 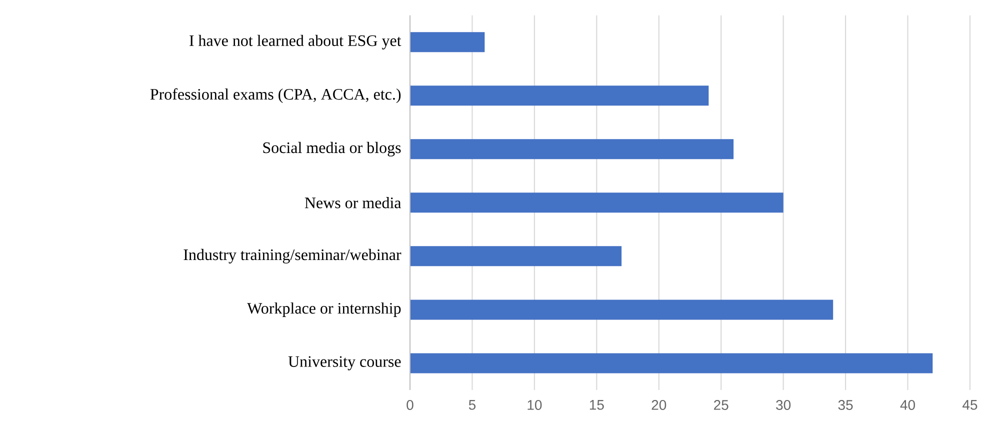 I want to click on x-tick-label: 40, so click(x=907, y=405).